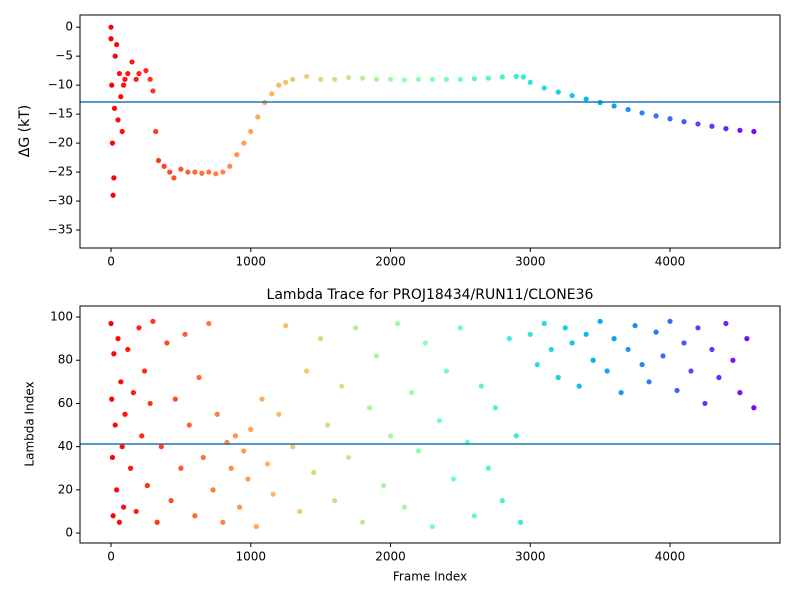 Image resolution: width=800 pixels, height=600 pixels. What do you see at coordinates (390, 262) in the screenshot?
I see `x-tick-label: 2000` at bounding box center [390, 262].